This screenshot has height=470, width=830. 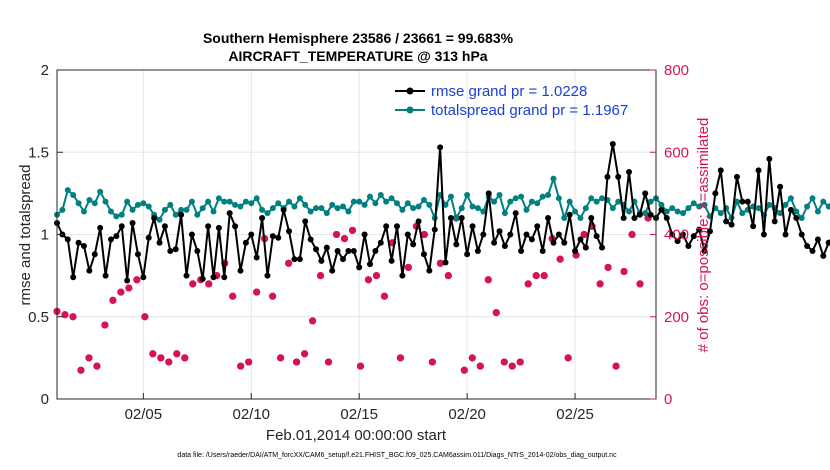 I want to click on legend-rmse-label: rmse grand pr = 1.0228, so click(x=509, y=91).